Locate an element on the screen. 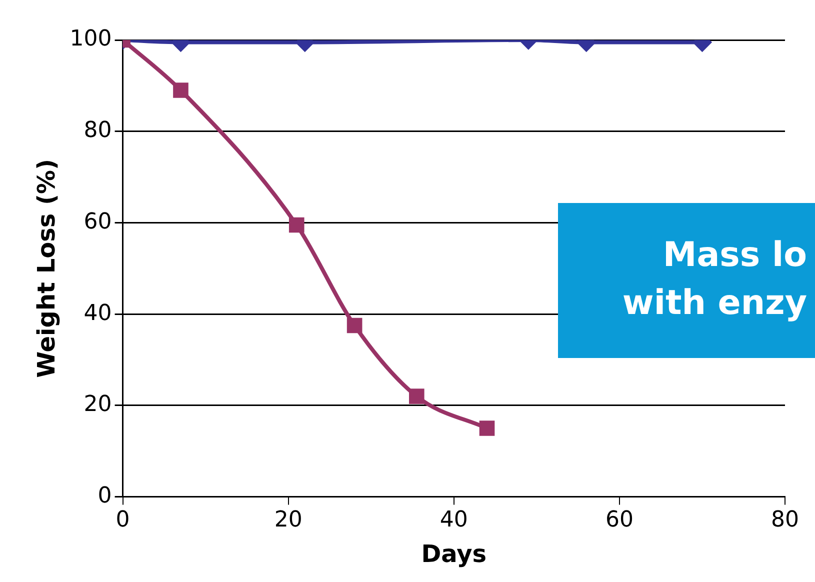 This screenshot has width=815, height=582. y-tick-label: 20 is located at coordinates (98, 405).